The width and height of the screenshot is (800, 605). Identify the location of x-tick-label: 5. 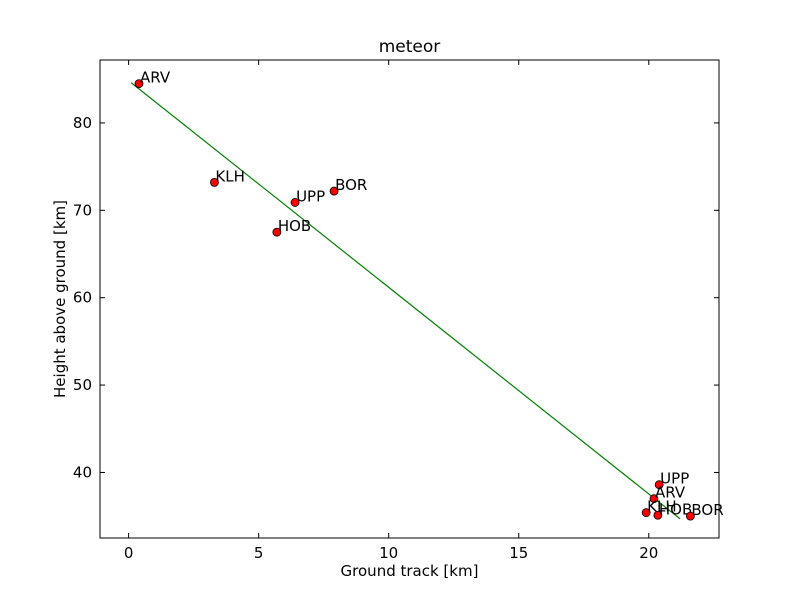
(259, 553).